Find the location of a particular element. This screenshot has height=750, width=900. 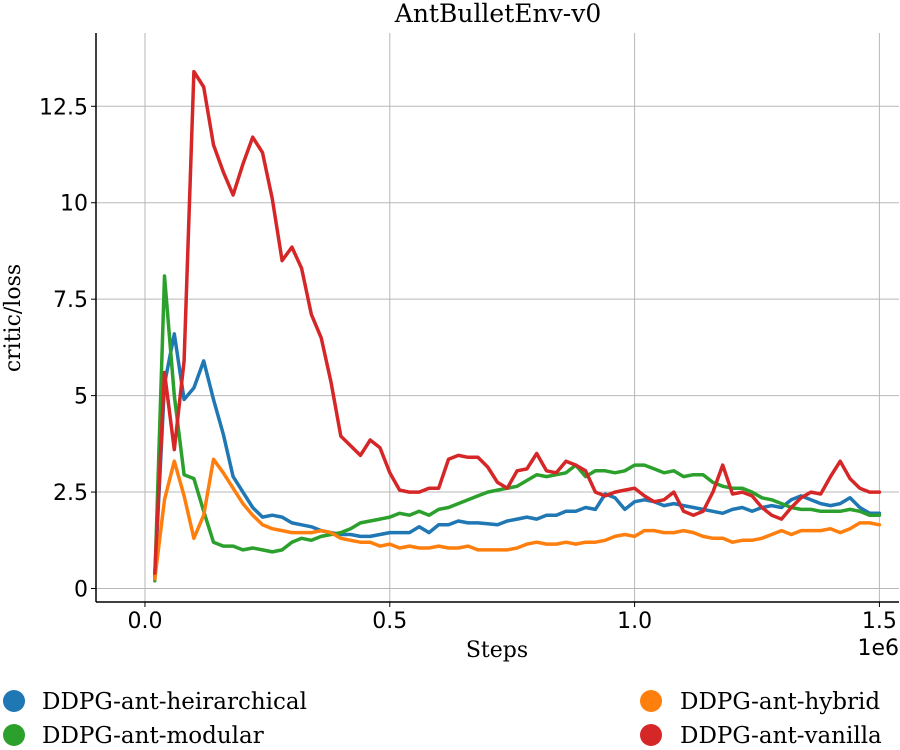

legend-label-ddpg-ant-heirarchical: DDPG-ant-heirarchical is located at coordinates (174, 702).